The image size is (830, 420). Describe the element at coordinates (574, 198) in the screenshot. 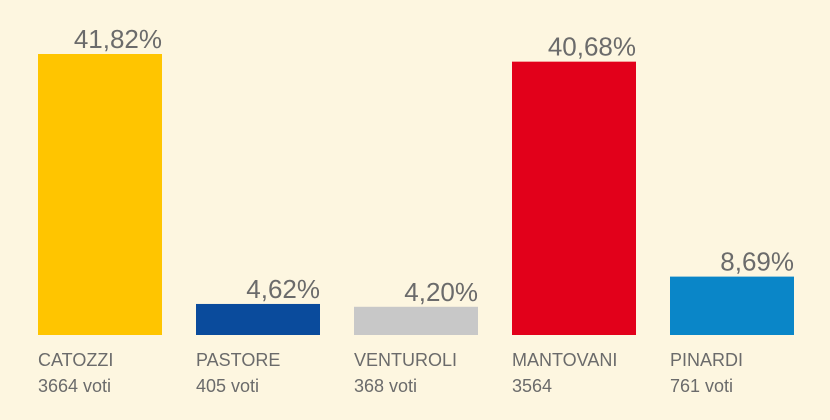

I see `bar-mantovani` at that location.